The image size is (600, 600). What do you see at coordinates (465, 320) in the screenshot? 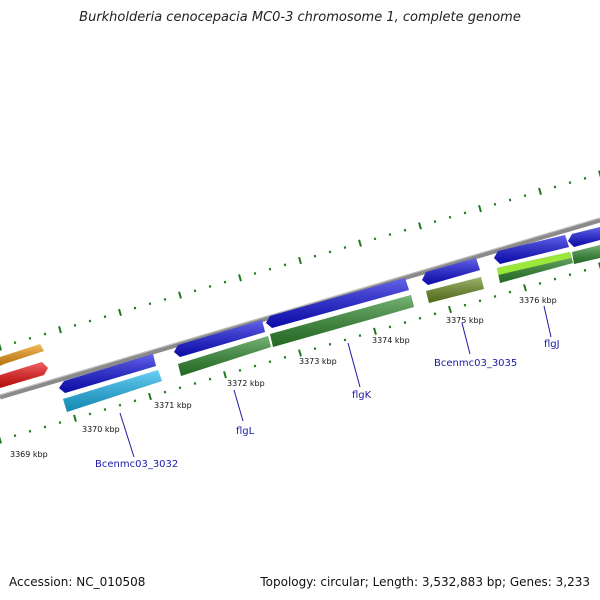
I see `kbp-tick-label: 3375 kbp` at bounding box center [465, 320].